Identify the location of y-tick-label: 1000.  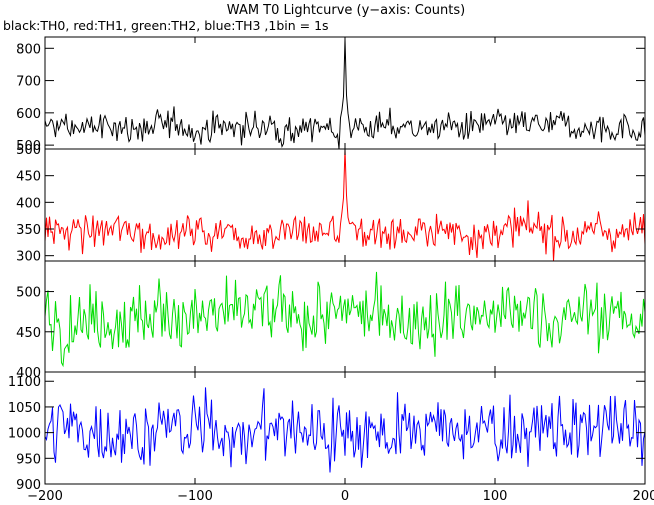
(24, 434).